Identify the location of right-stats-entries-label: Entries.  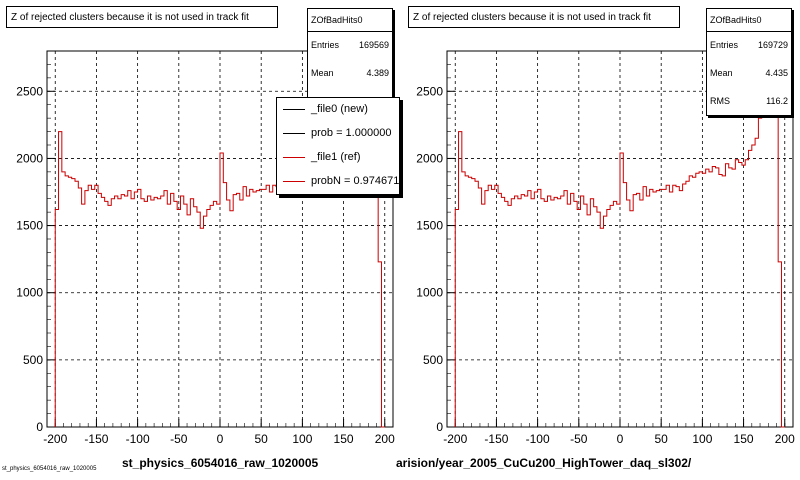
(724, 45).